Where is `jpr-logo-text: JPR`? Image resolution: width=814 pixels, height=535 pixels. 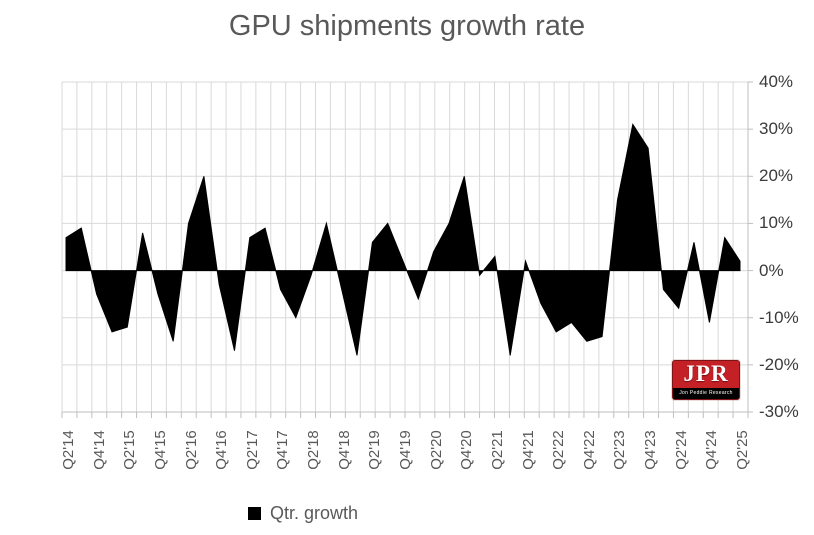 jpr-logo-text: JPR is located at coordinates (706, 374).